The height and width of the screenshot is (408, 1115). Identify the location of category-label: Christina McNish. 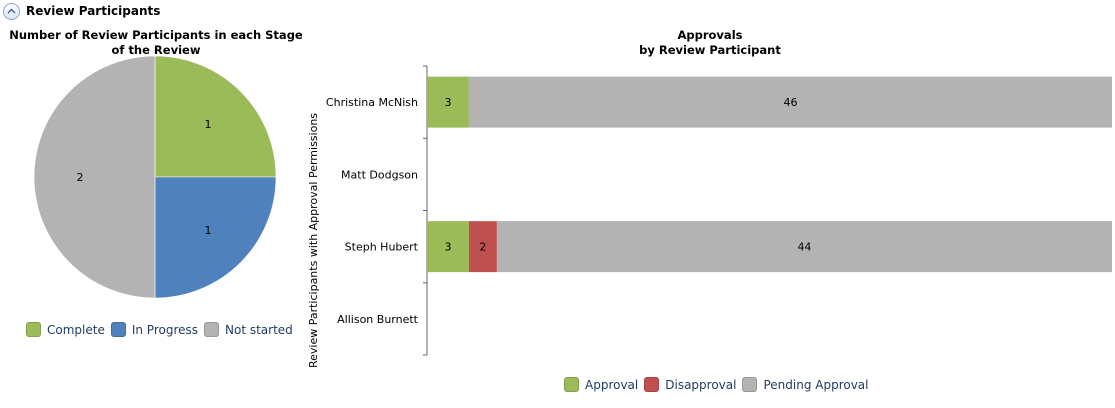
(372, 102).